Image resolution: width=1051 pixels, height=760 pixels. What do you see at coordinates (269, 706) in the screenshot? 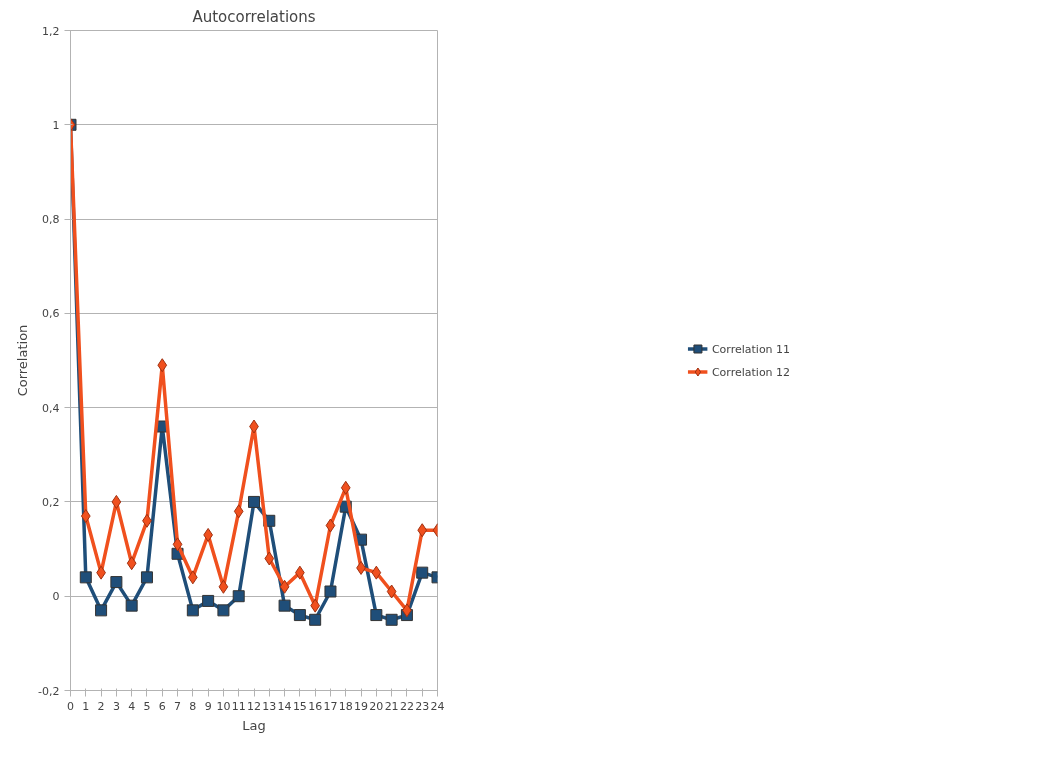
I see `x-tick-label: 13` at bounding box center [269, 706].